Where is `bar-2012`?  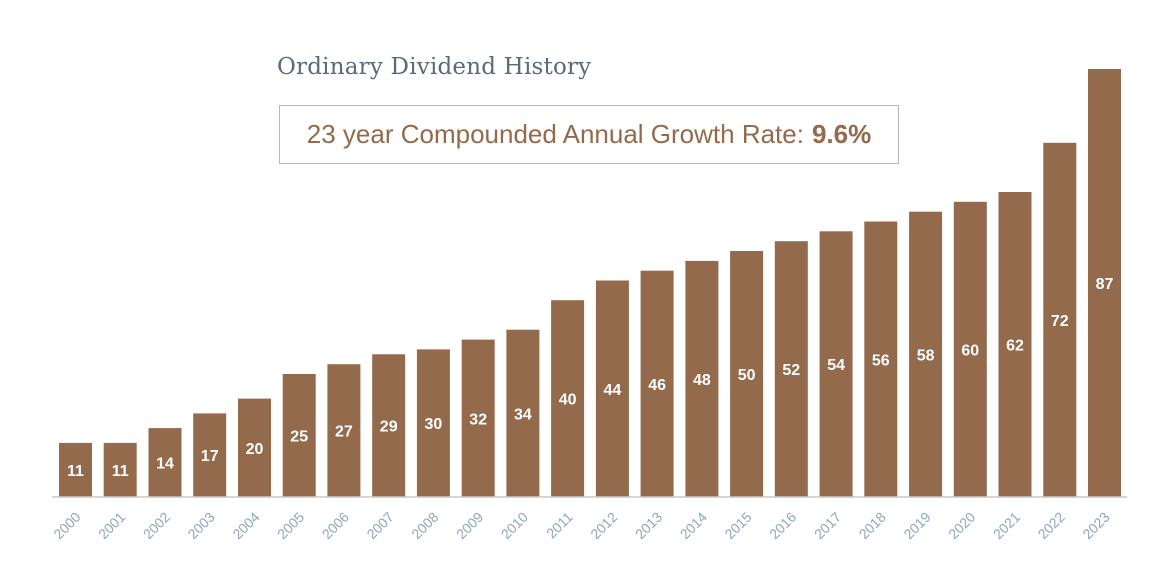 bar-2012 is located at coordinates (612, 388).